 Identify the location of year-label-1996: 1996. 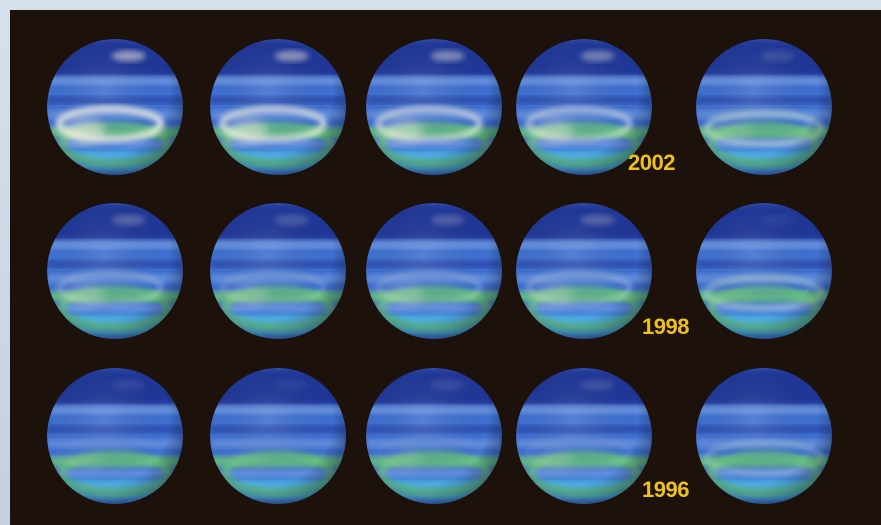
(665, 489).